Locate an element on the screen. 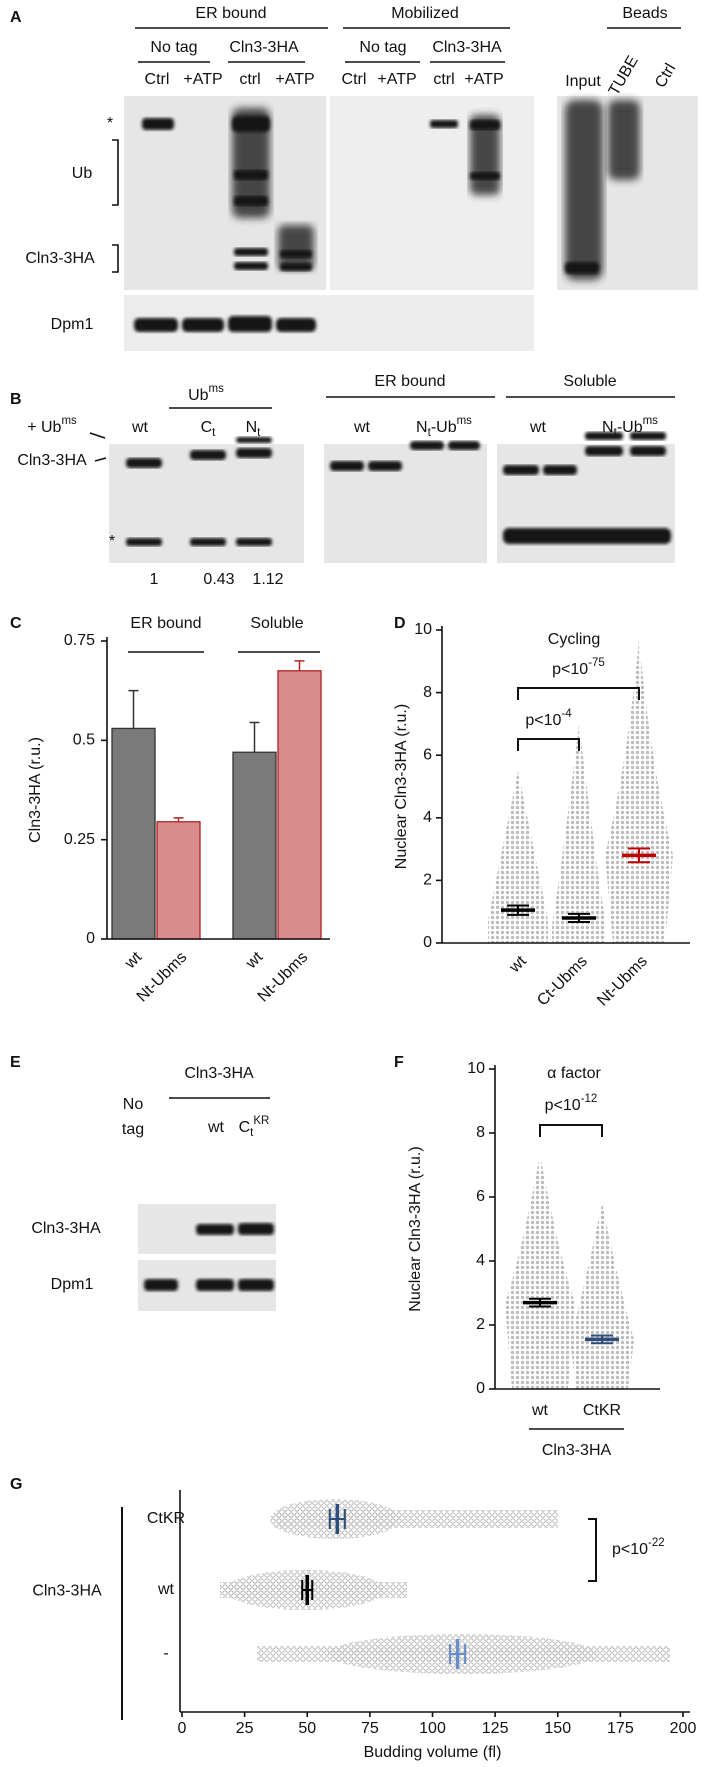 The height and width of the screenshot is (1767, 709). p-value-exponent: -4 is located at coordinates (566, 714).